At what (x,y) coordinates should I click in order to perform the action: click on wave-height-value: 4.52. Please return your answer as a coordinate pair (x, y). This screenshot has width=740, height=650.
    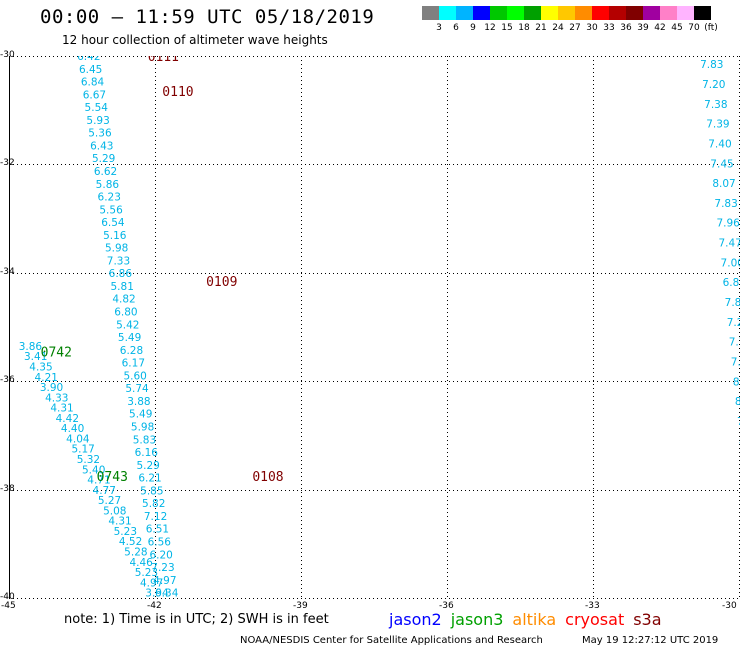
    Looking at the image, I should click on (130, 542).